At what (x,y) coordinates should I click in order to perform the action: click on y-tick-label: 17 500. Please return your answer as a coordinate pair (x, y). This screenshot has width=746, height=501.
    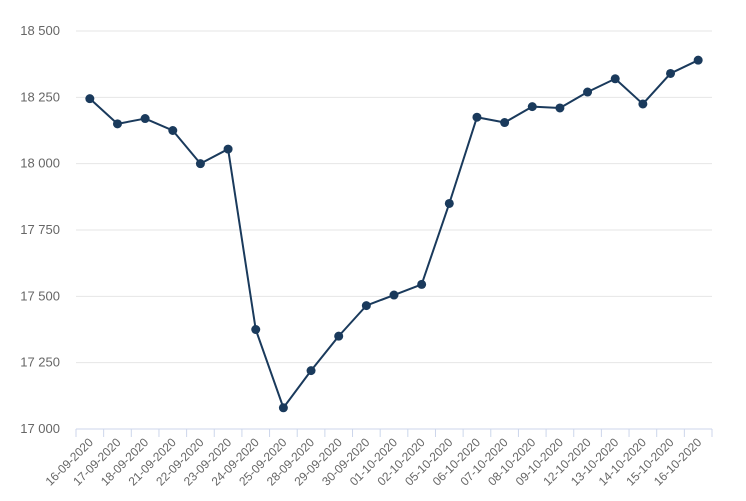
    Looking at the image, I should click on (40, 295).